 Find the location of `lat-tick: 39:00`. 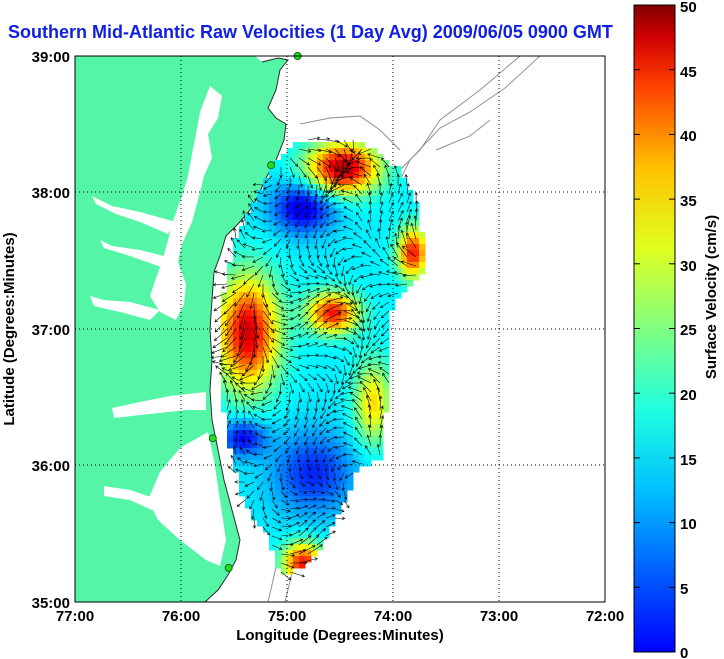

lat-tick: 39:00 is located at coordinates (51, 57).